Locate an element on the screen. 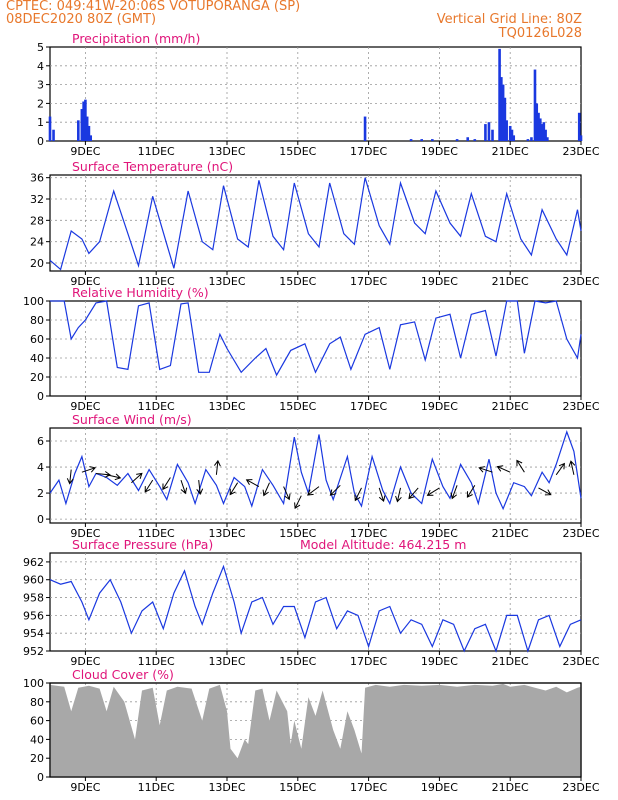 Image resolution: width=618 pixels, height=800 pixels. panel-title: Relative Humidity (%) is located at coordinates (140, 292).